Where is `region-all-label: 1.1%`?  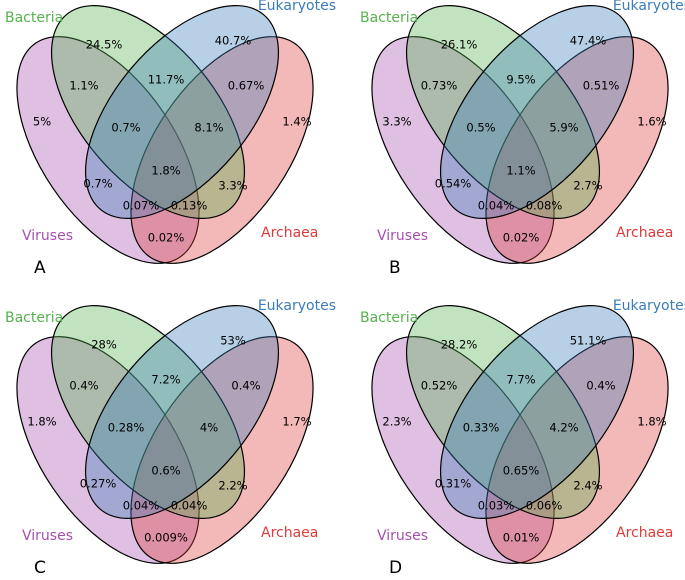 region-all-label: 1.1% is located at coordinates (520, 171).